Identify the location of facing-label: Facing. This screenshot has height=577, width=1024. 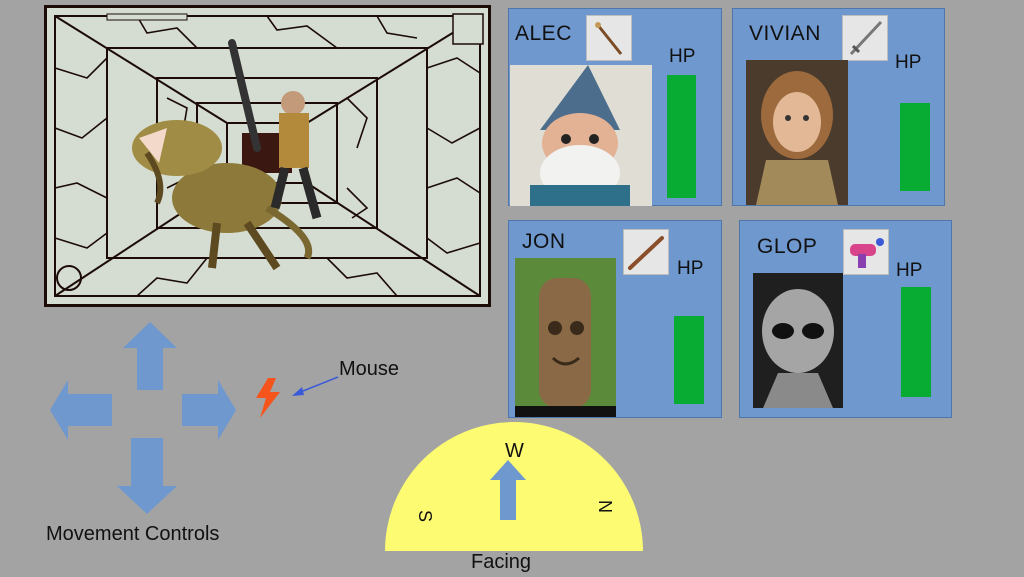
(501, 562).